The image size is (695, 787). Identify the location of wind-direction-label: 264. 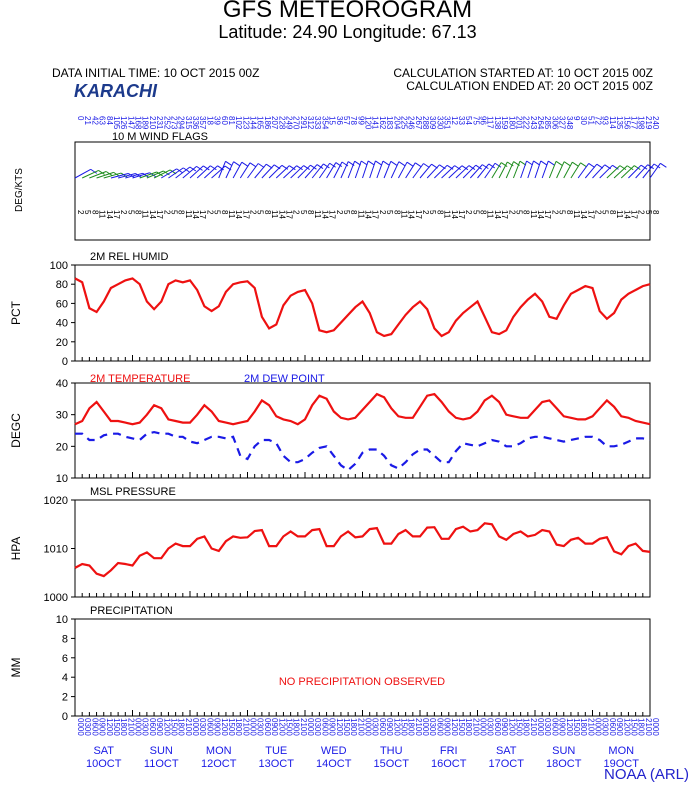
(540, 123).